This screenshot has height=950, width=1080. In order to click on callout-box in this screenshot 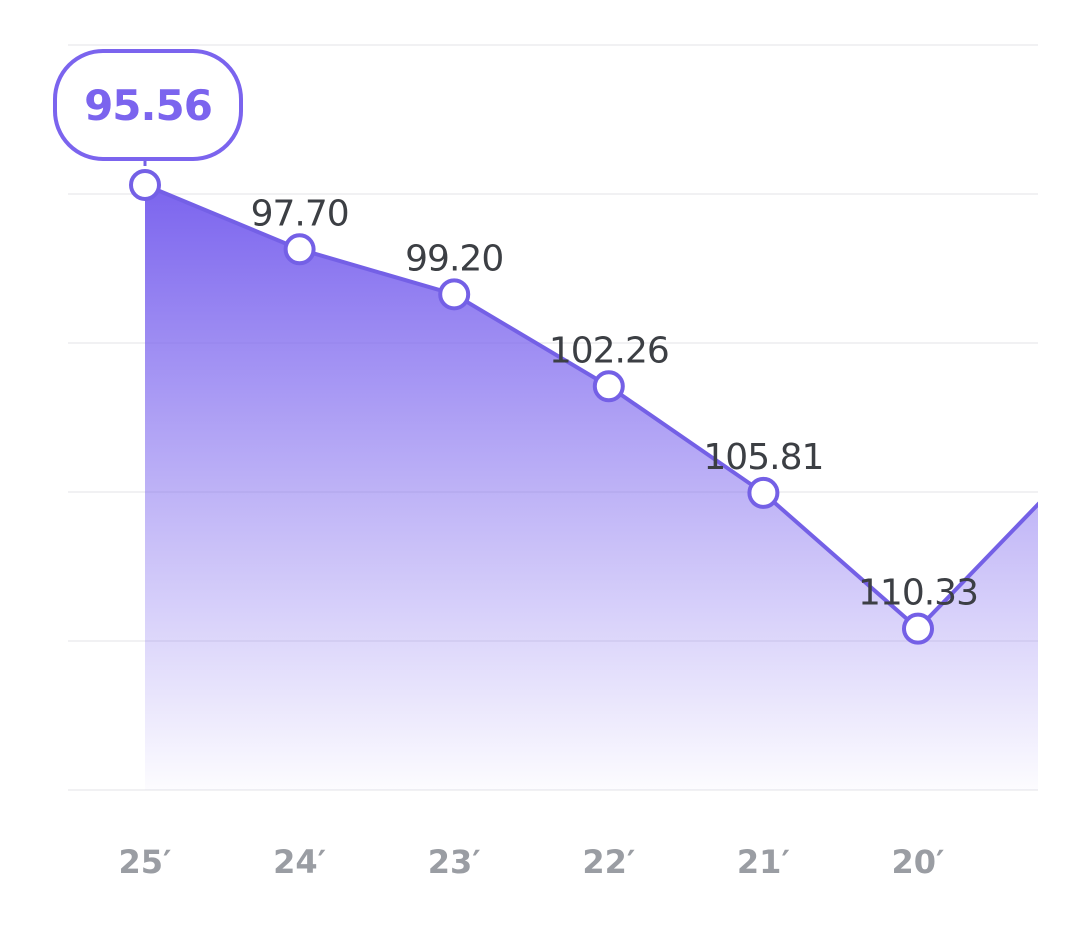, I will do `click(148, 105)`.